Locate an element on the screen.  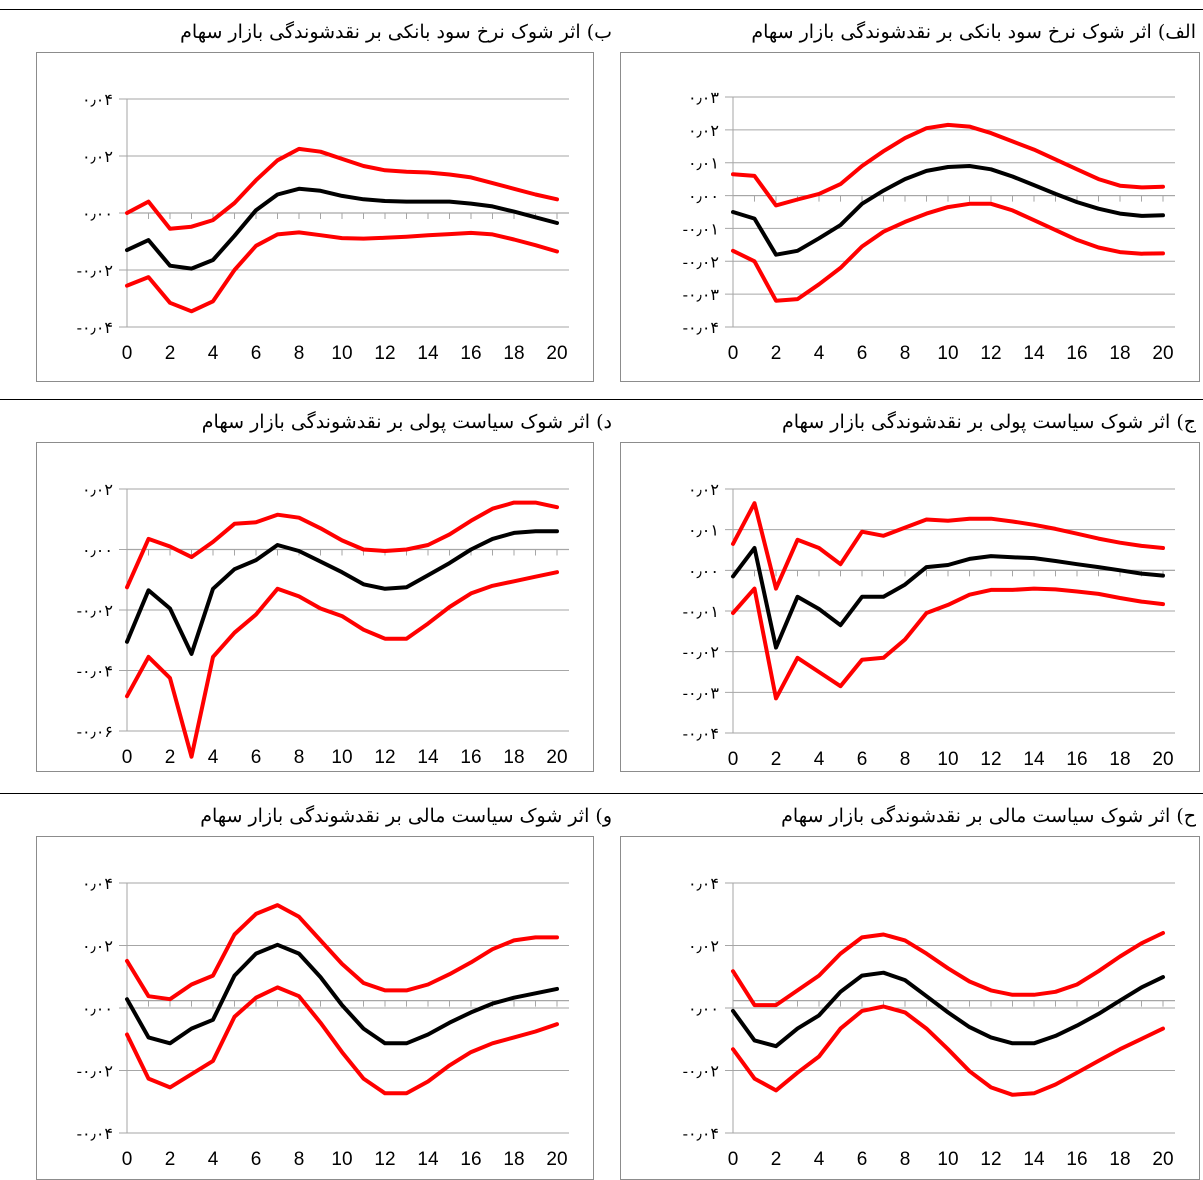
y-tick-label: ۰٫۰۴ is located at coordinates (97, 883).